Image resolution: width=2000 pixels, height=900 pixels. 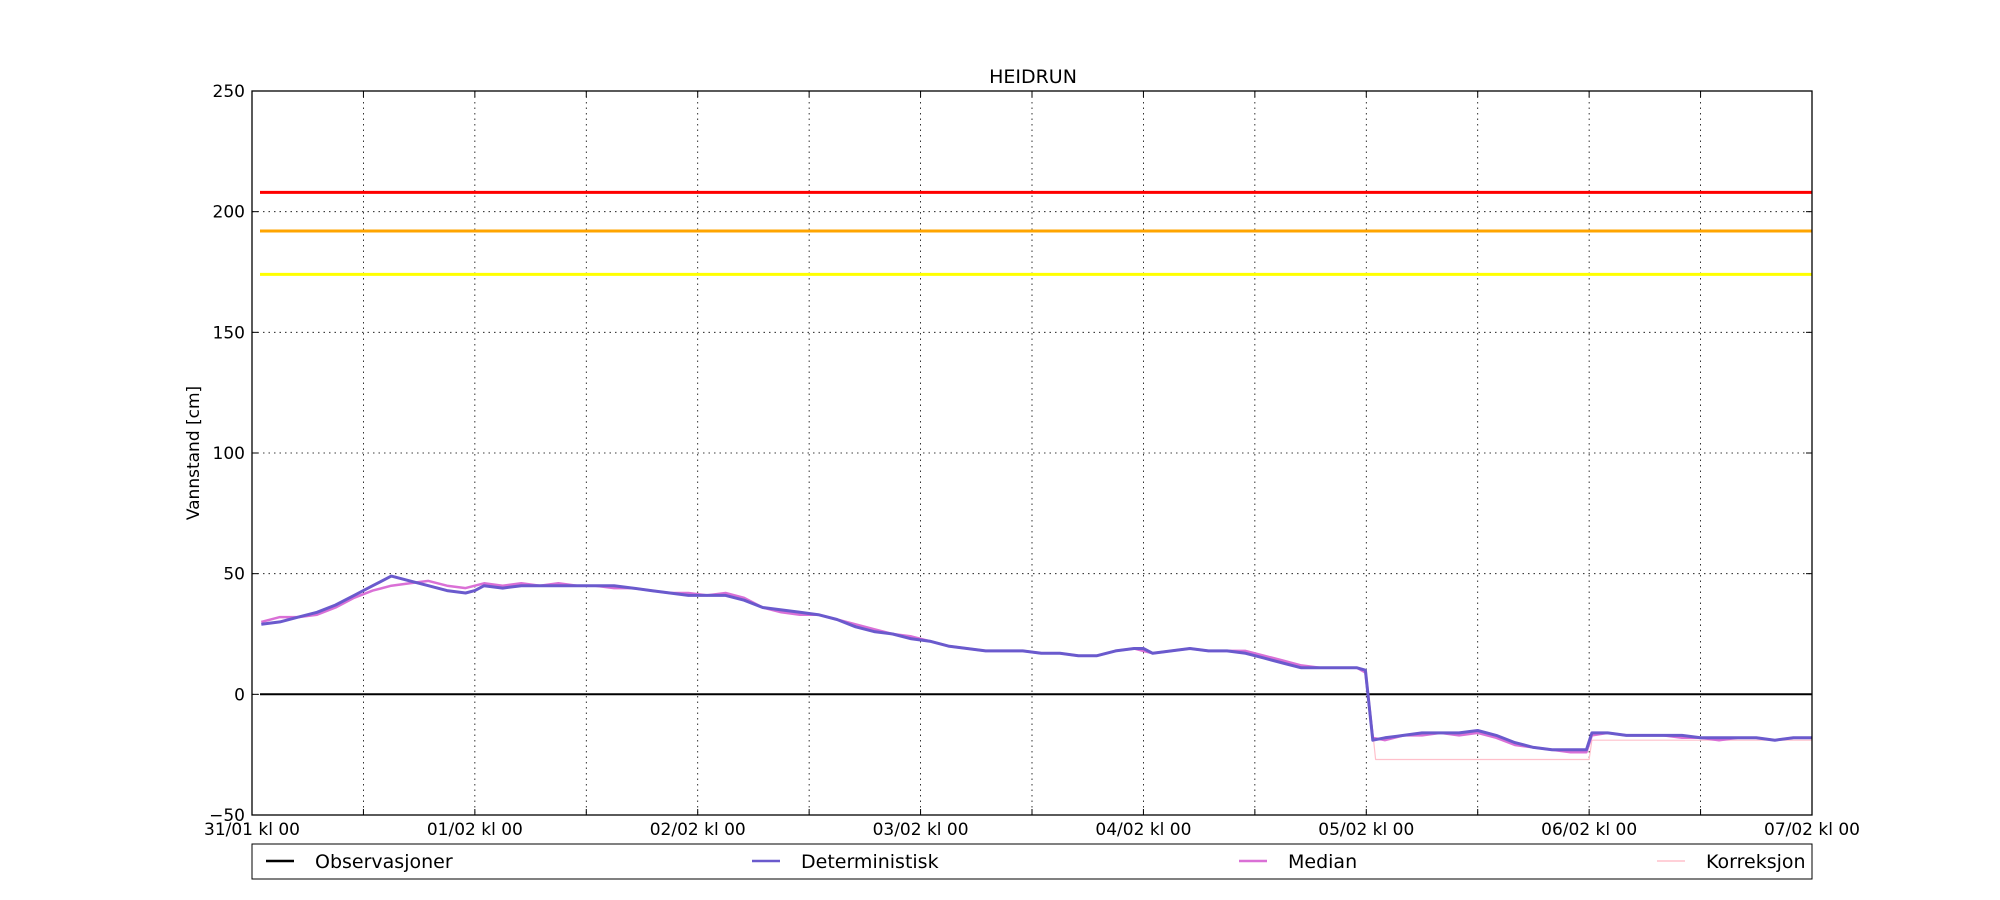 I want to click on x-tick-label: 31/01 kl 00, so click(x=252, y=830).